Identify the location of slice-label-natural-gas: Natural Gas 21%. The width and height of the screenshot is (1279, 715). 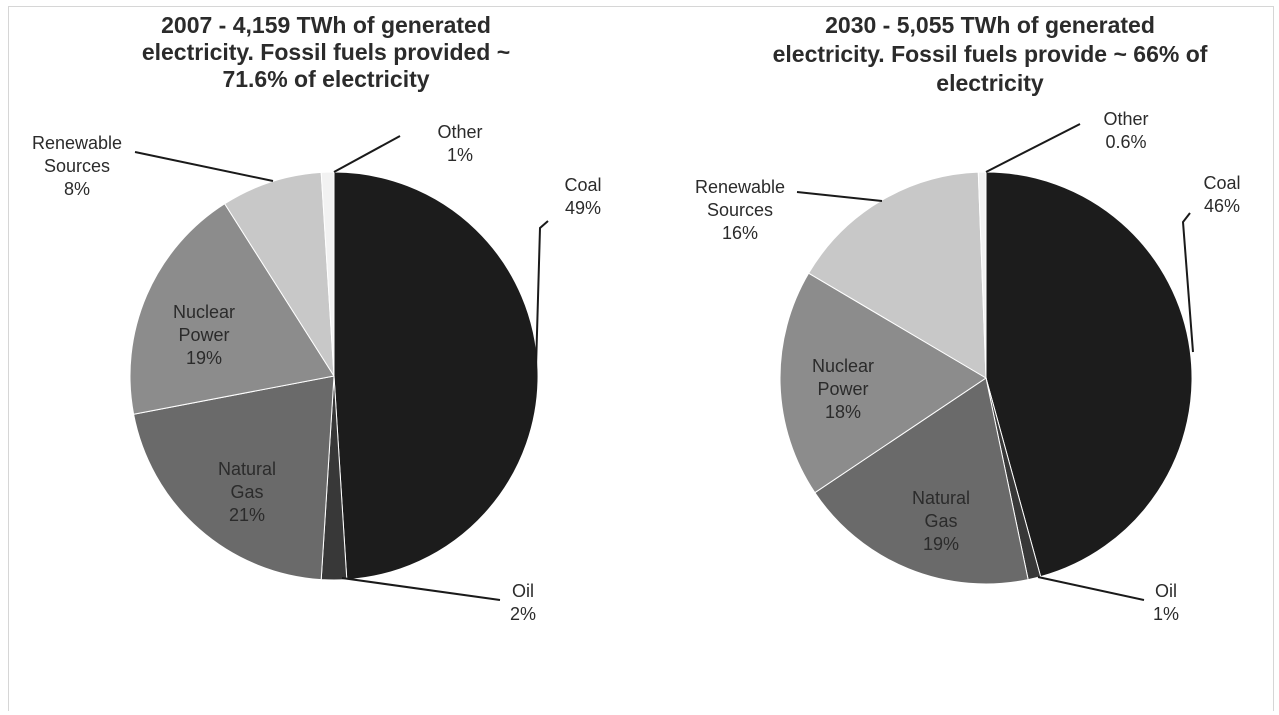
(247, 492).